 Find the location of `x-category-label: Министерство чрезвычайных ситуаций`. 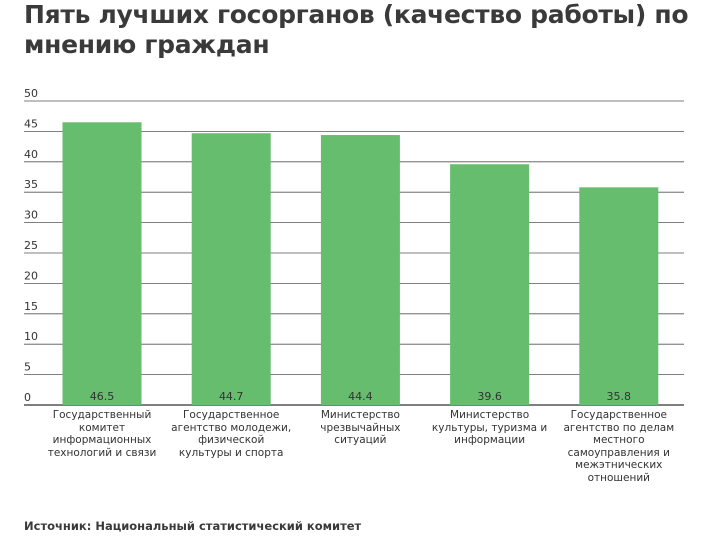

x-category-label: Министерство чрезвычайных ситуаций is located at coordinates (360, 427).